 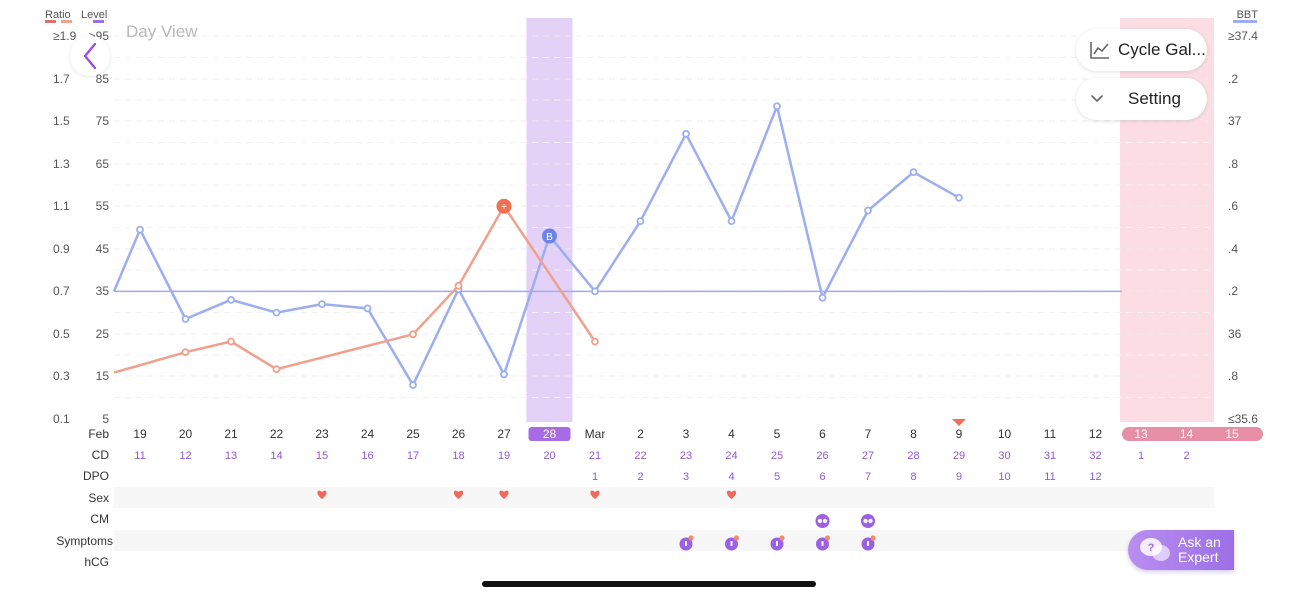 What do you see at coordinates (98, 498) in the screenshot?
I see `sex-row-label: Sex` at bounding box center [98, 498].